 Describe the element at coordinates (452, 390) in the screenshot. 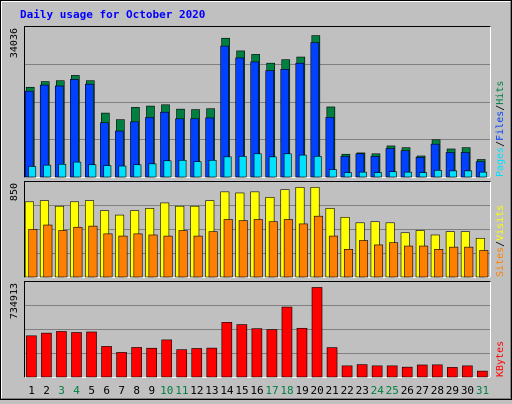

I see `day-label-29: 29` at that location.